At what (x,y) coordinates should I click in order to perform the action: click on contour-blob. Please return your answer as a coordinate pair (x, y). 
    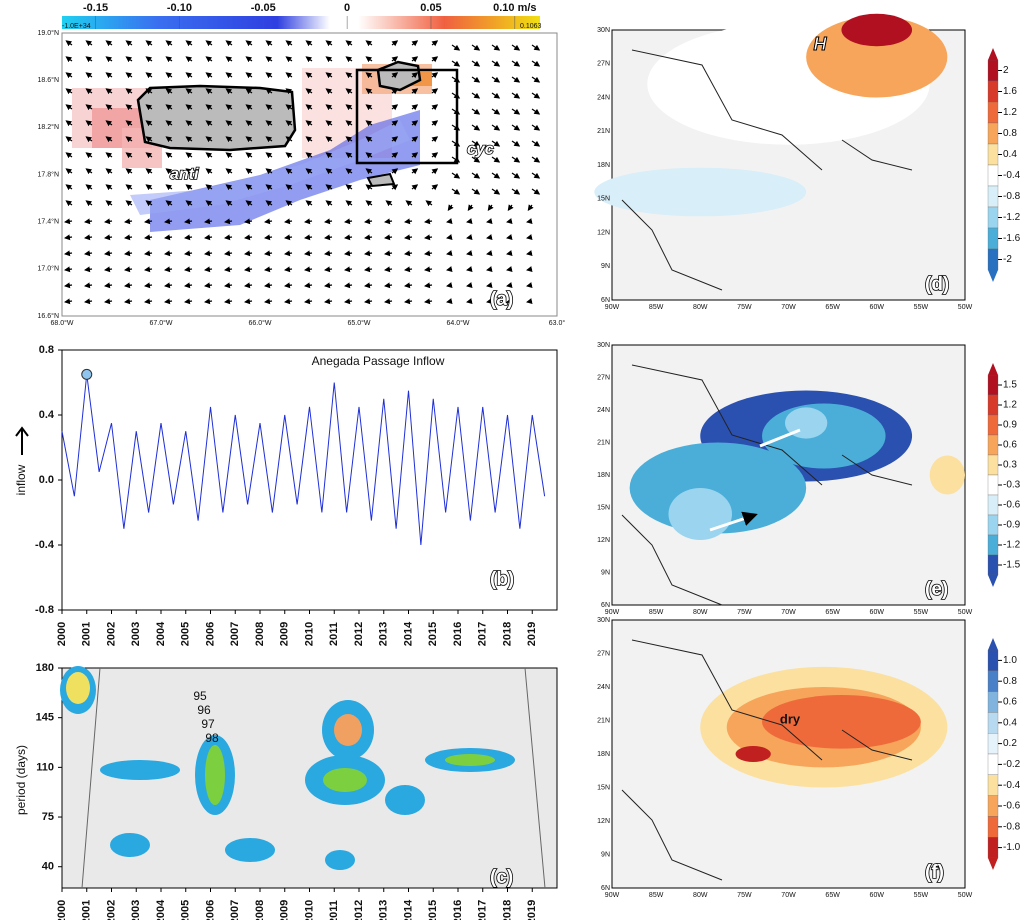
    Looking at the image, I should click on (130, 845).